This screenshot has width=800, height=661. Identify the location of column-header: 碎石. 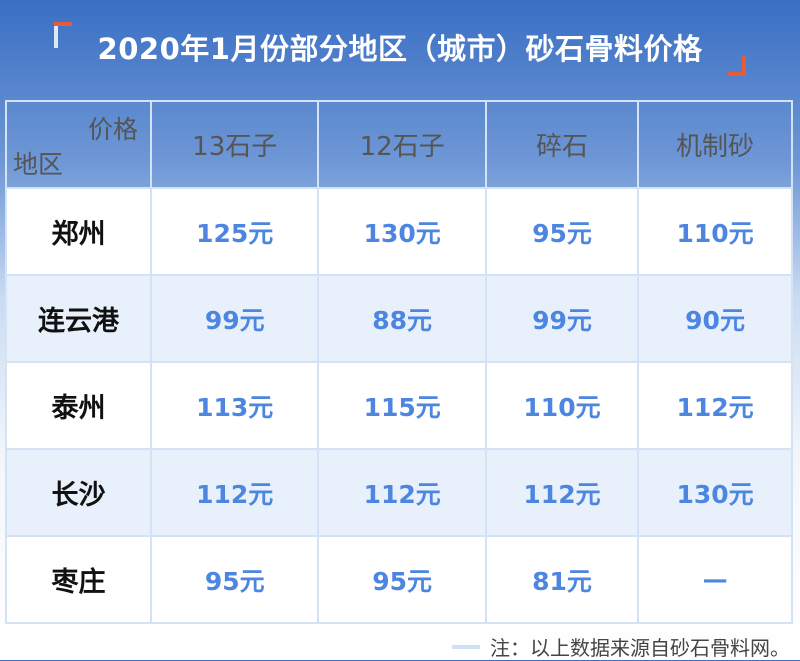
(562, 144).